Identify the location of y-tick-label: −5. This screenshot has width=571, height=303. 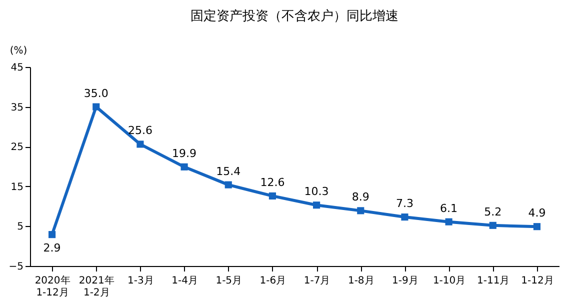
(16, 267).